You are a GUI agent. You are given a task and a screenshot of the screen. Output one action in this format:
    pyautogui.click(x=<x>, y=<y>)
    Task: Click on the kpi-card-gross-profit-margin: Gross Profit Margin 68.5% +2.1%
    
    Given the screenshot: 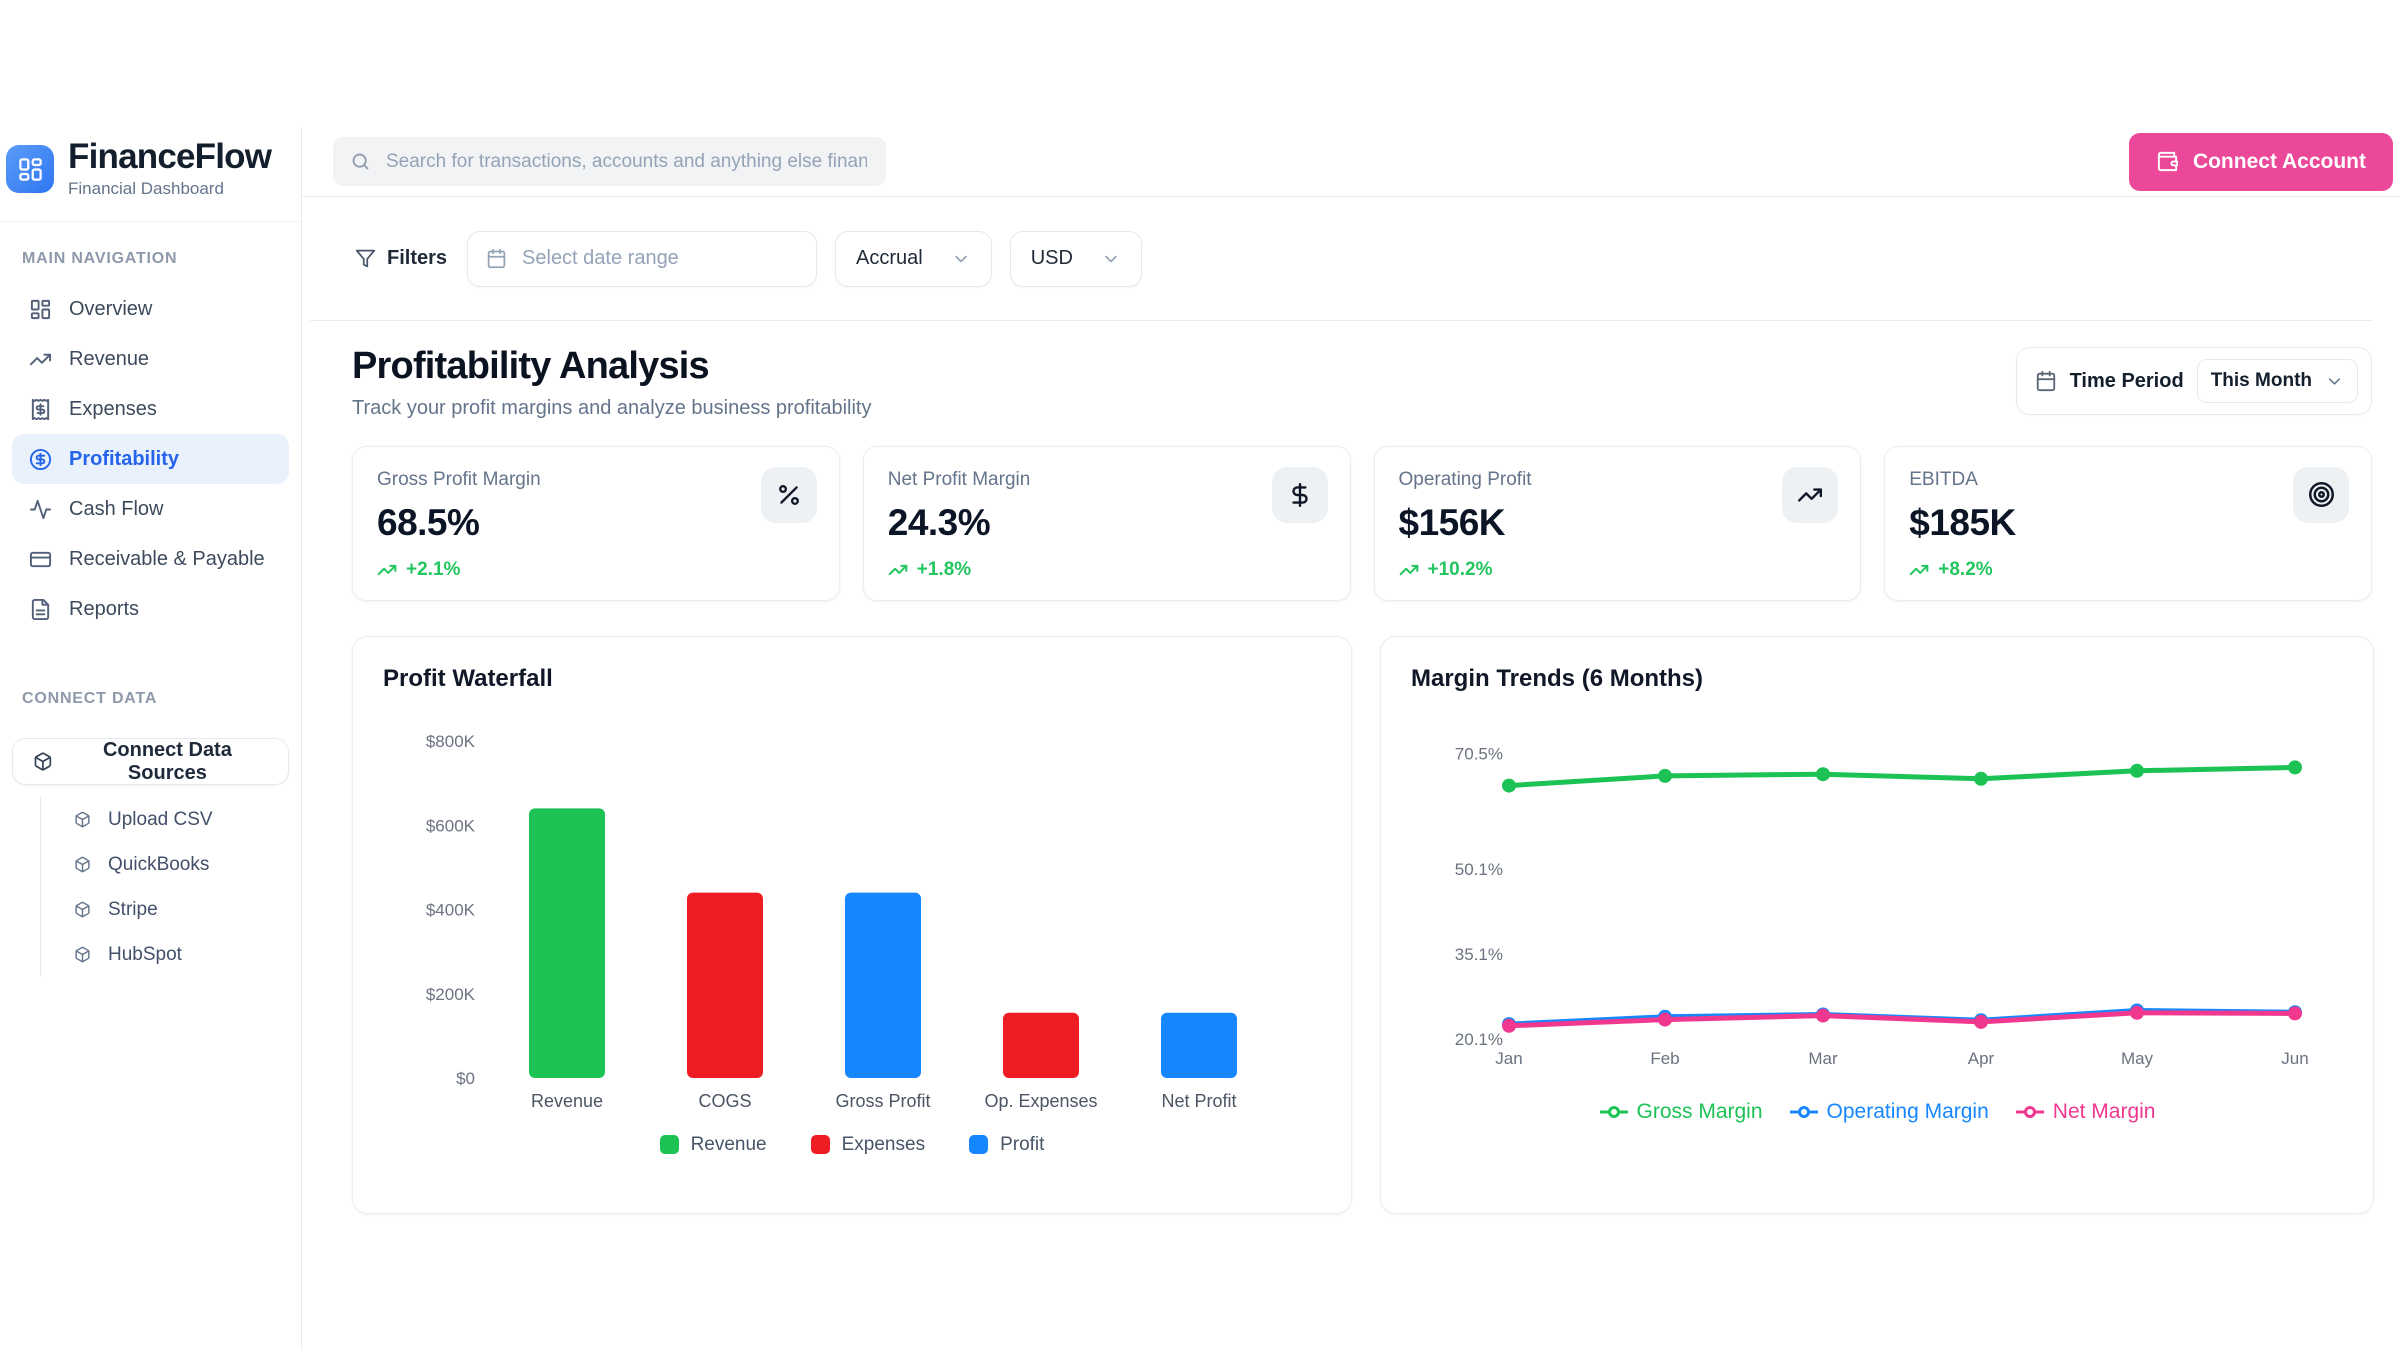 What is the action you would take?
    pyautogui.click(x=596, y=523)
    